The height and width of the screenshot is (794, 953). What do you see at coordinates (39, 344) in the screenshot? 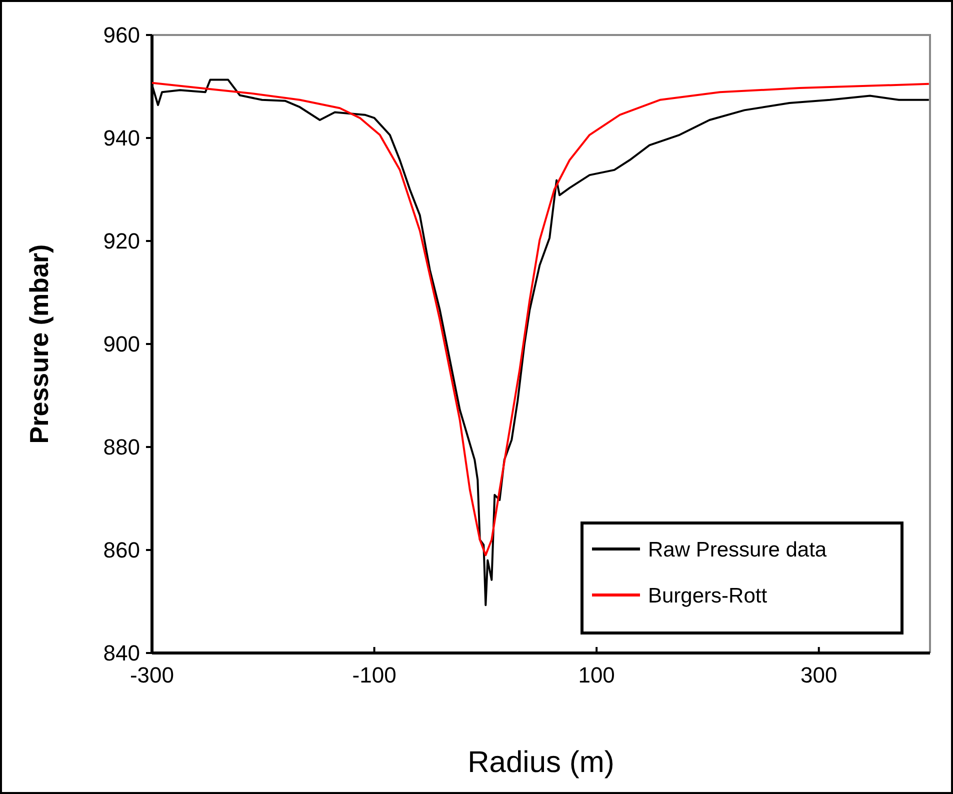
I see `y-axis-title: Pressure (mbar)` at bounding box center [39, 344].